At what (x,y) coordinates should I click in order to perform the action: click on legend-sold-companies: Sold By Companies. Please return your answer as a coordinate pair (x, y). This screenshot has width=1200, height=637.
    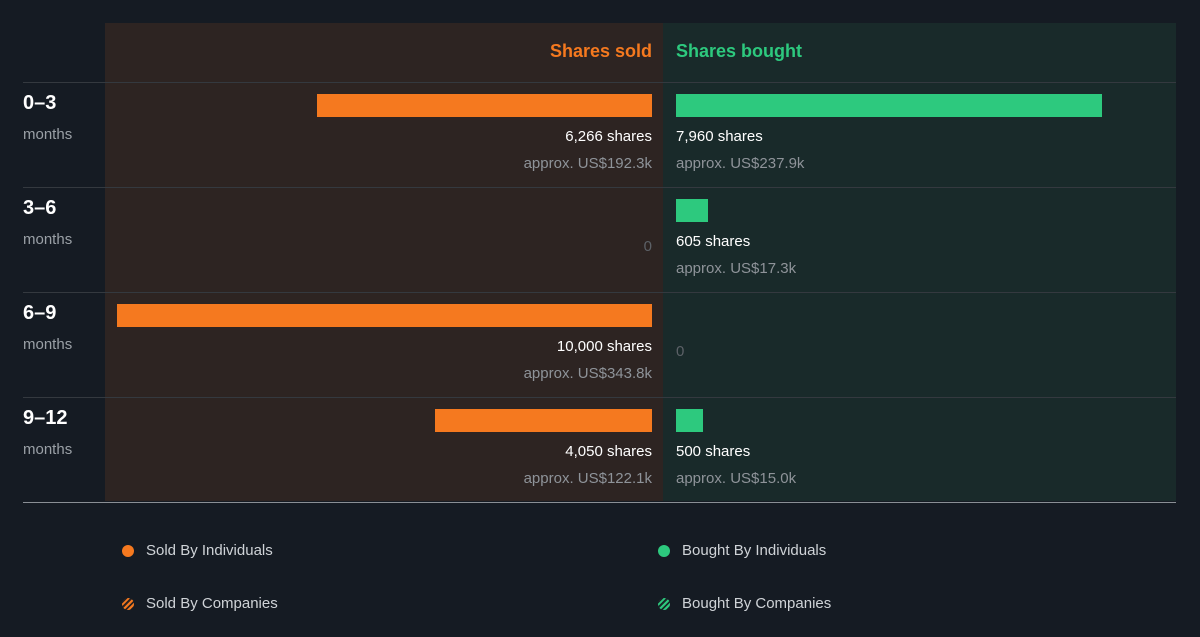
    Looking at the image, I should click on (200, 604).